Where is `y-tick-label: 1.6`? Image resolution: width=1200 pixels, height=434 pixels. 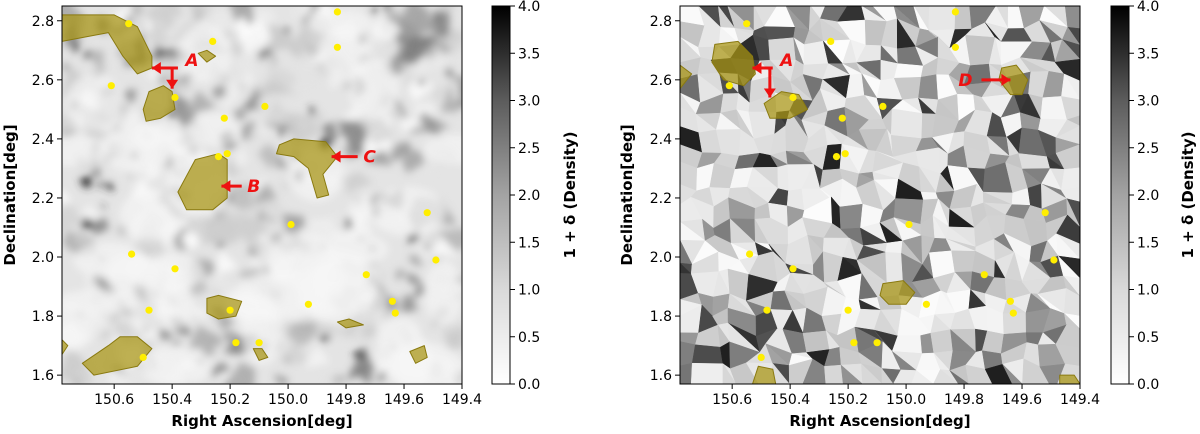
y-tick-label: 1.6 is located at coordinates (43, 376).